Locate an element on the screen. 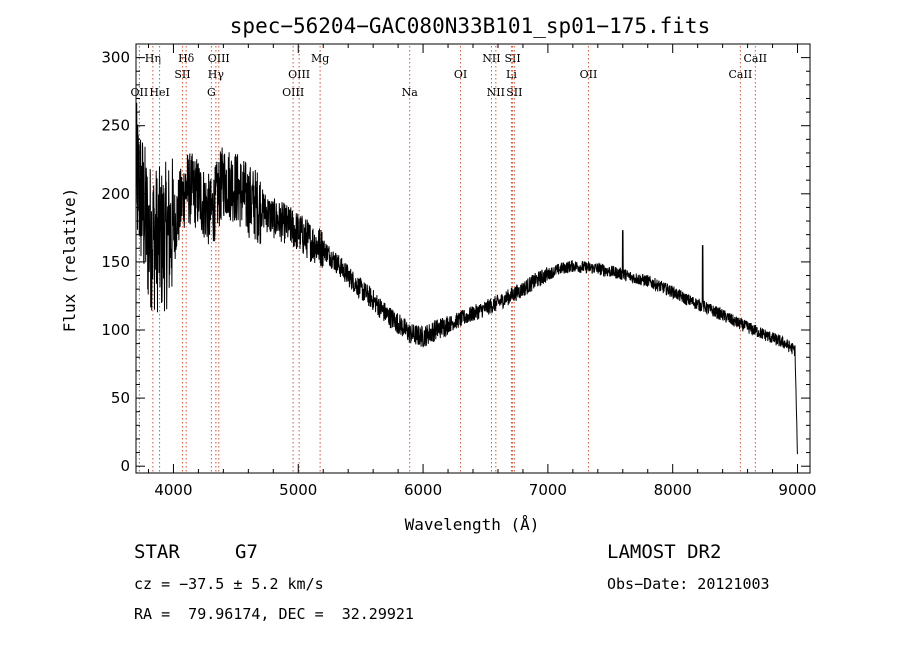  line-marker-label: Na is located at coordinates (410, 92).